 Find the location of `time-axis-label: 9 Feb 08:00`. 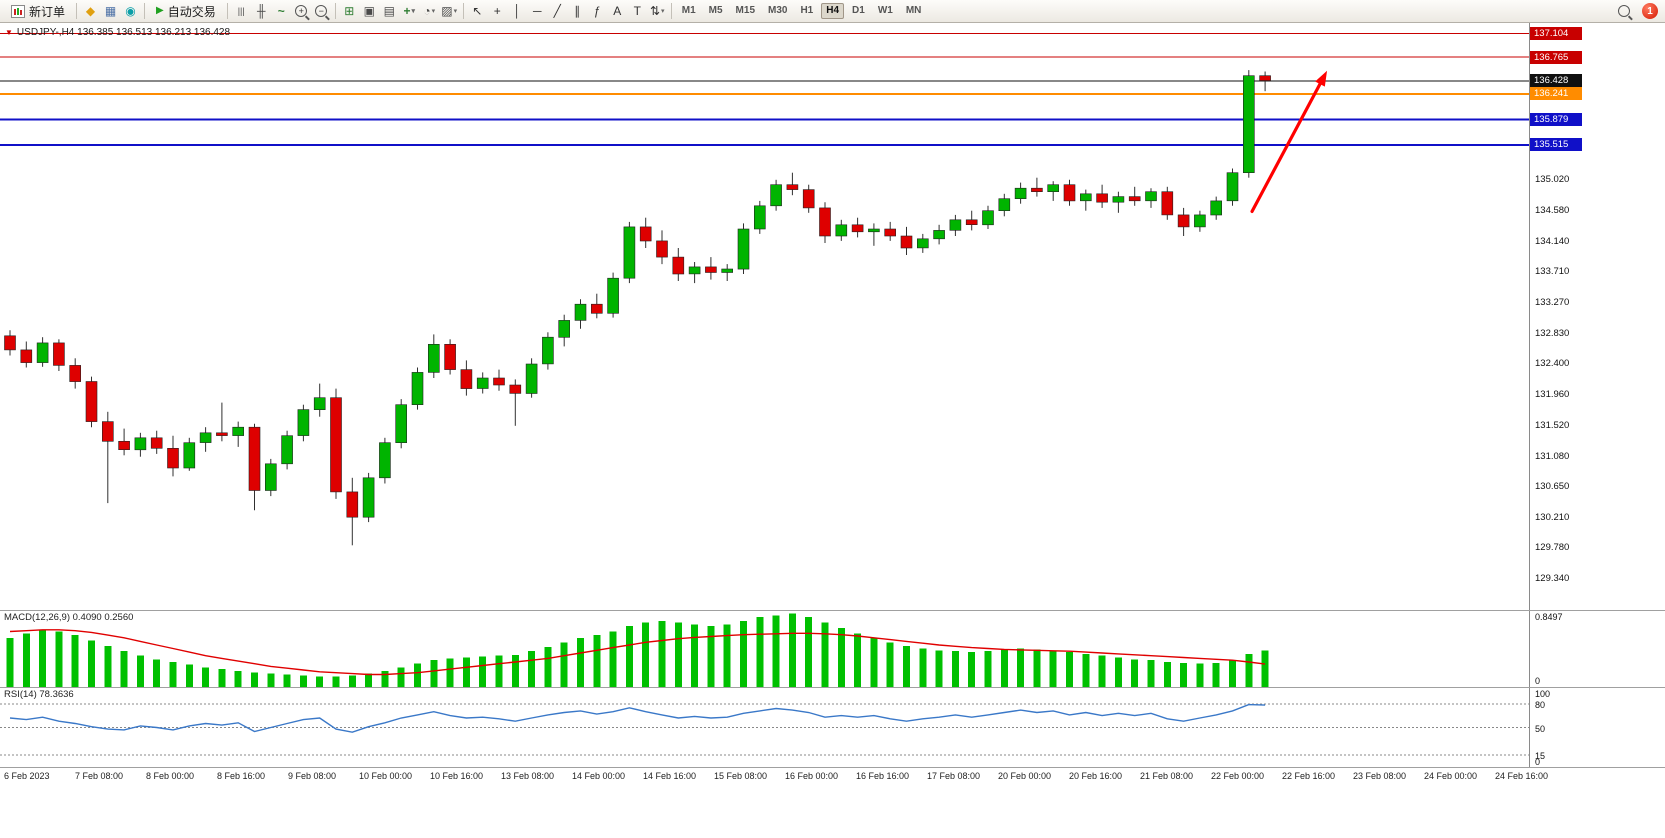

time-axis-label: 9 Feb 08:00 is located at coordinates (312, 776).